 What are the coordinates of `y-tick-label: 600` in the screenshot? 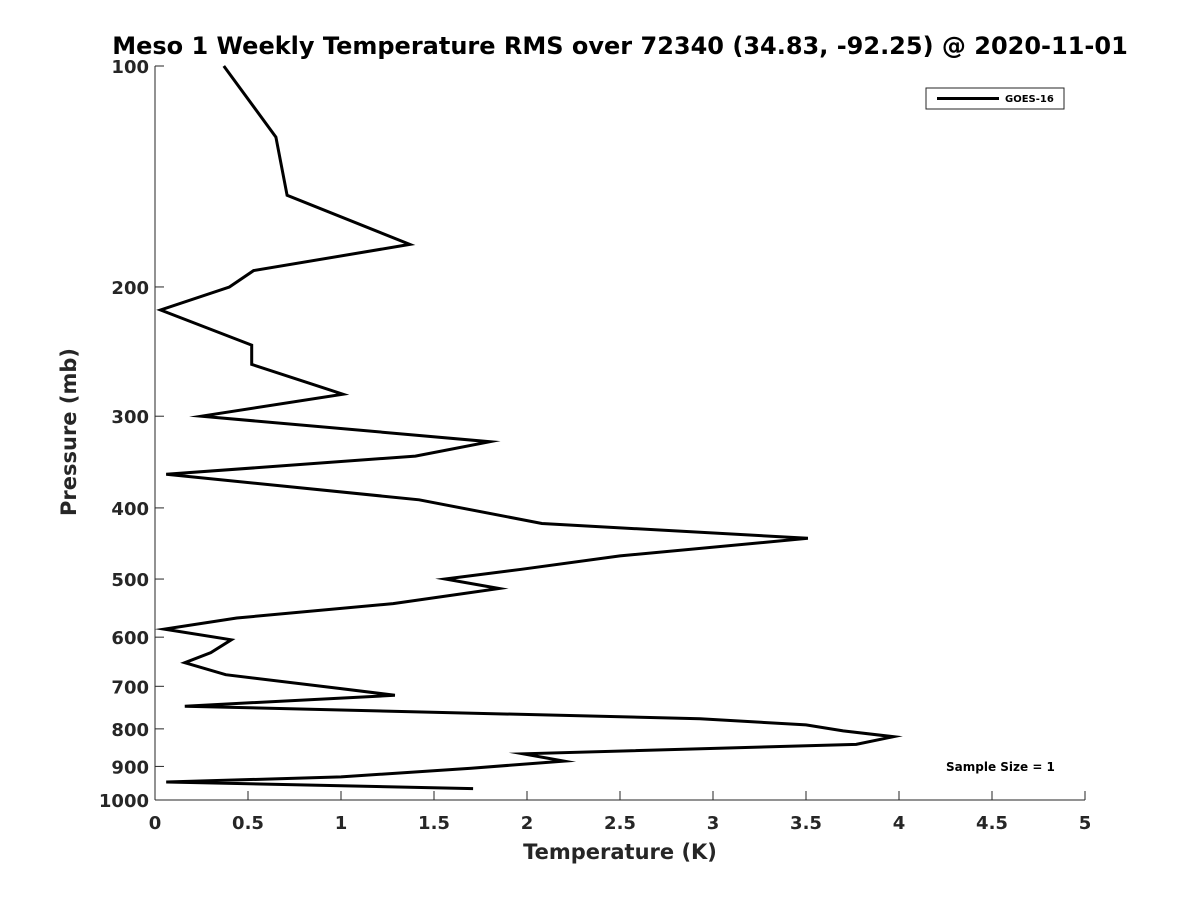 It's located at (130, 638).